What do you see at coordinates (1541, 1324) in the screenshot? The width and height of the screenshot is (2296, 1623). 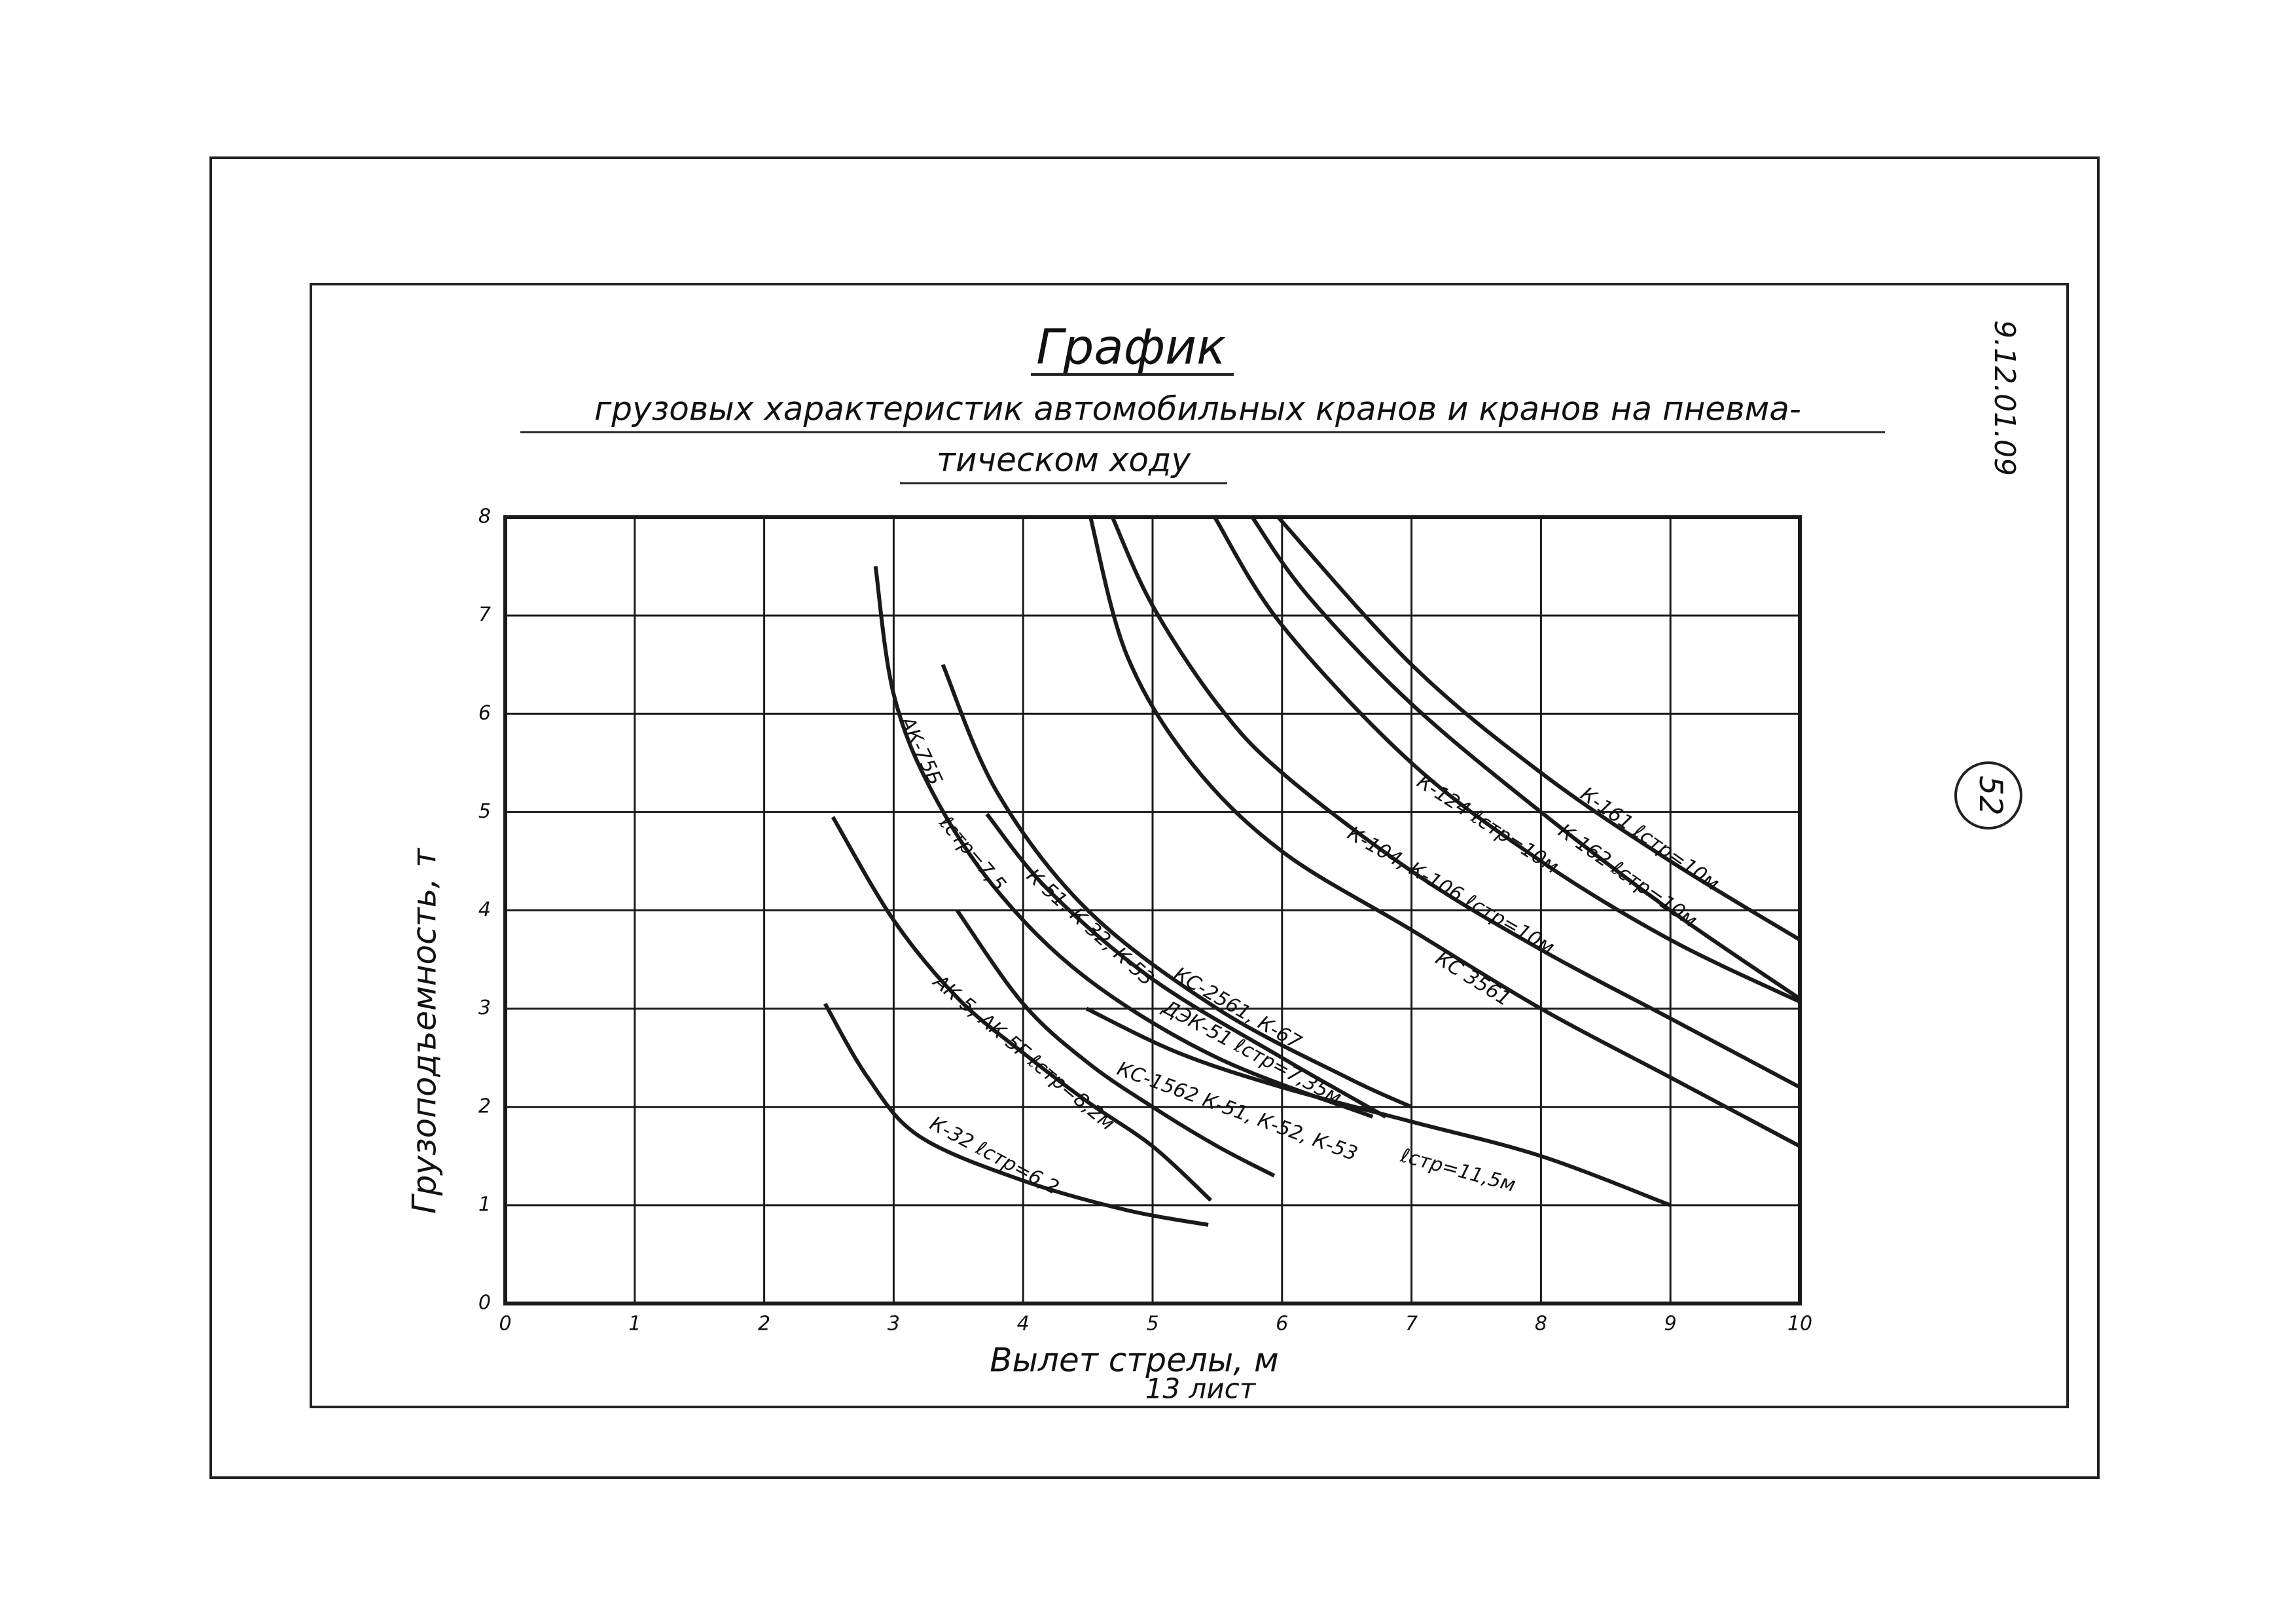 I see `x-tick-label: 8` at bounding box center [1541, 1324].